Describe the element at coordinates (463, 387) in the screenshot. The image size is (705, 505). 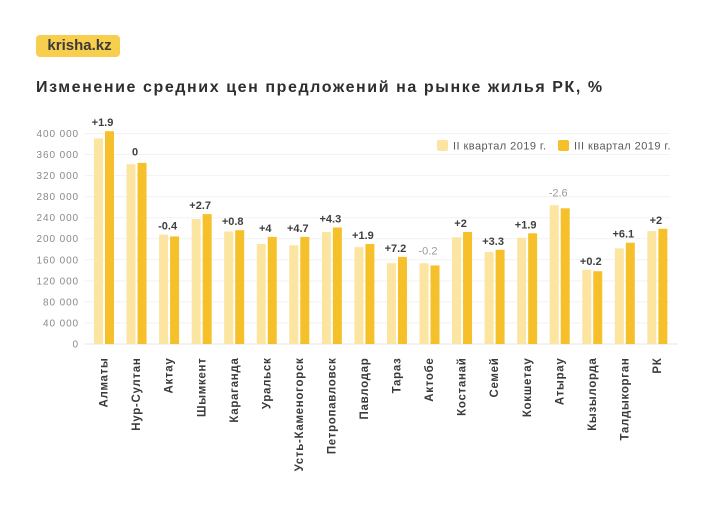
I see `svg-text: Костанай` at that location.